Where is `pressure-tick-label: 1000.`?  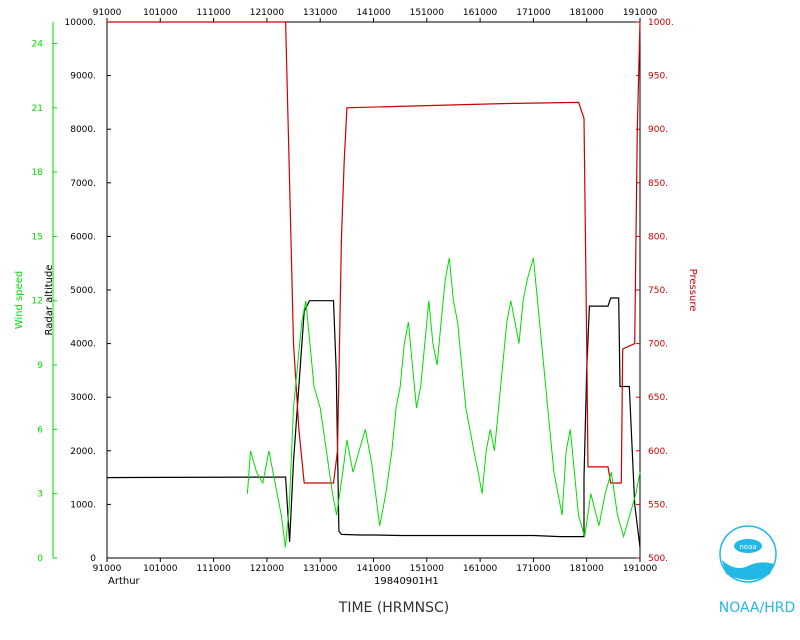
pressure-tick-label: 1000. is located at coordinates (661, 23).